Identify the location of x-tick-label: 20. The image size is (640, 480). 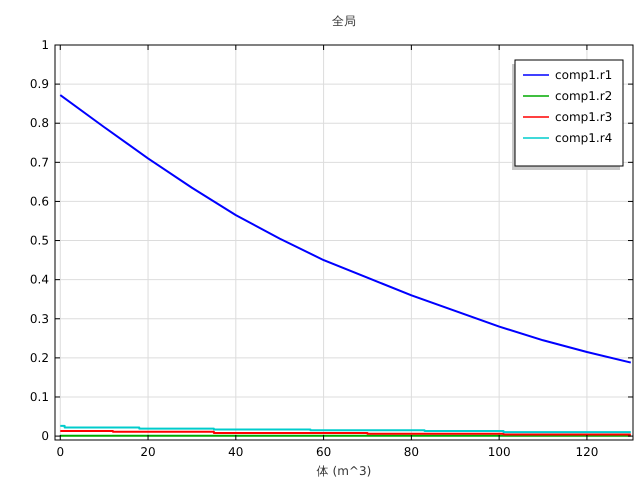
(148, 452).